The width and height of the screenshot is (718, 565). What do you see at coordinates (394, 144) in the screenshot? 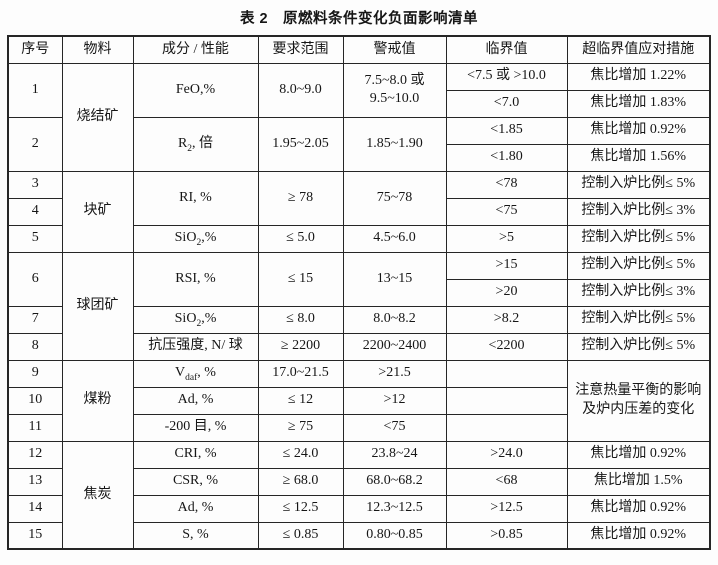
I see `warning-cell: 1.85~1.90` at bounding box center [394, 144].